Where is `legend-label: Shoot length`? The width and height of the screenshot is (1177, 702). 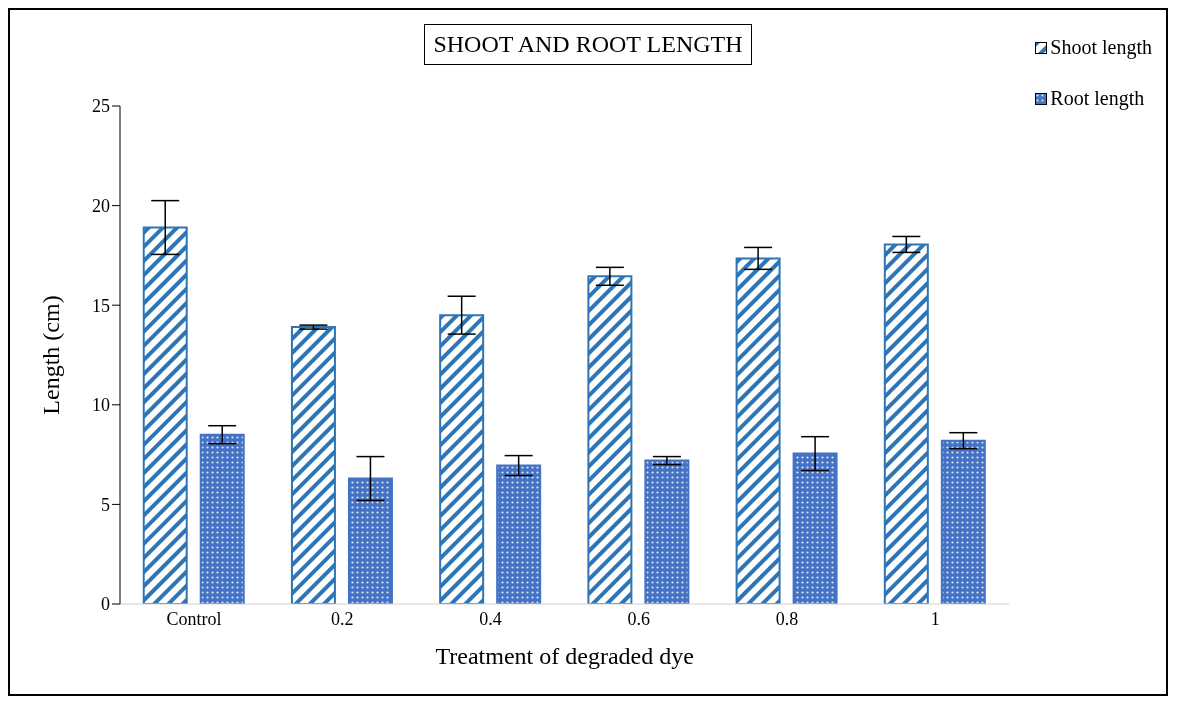
legend-label: Shoot length is located at coordinates (1101, 47).